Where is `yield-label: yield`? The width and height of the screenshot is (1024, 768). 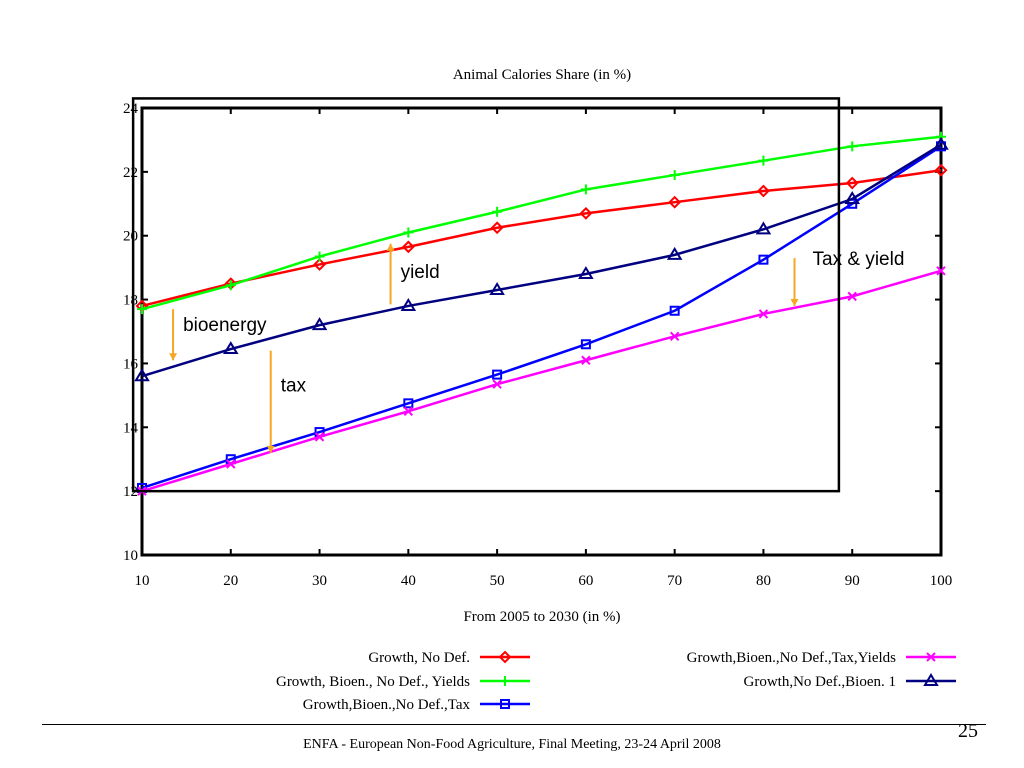 yield-label: yield is located at coordinates (420, 272).